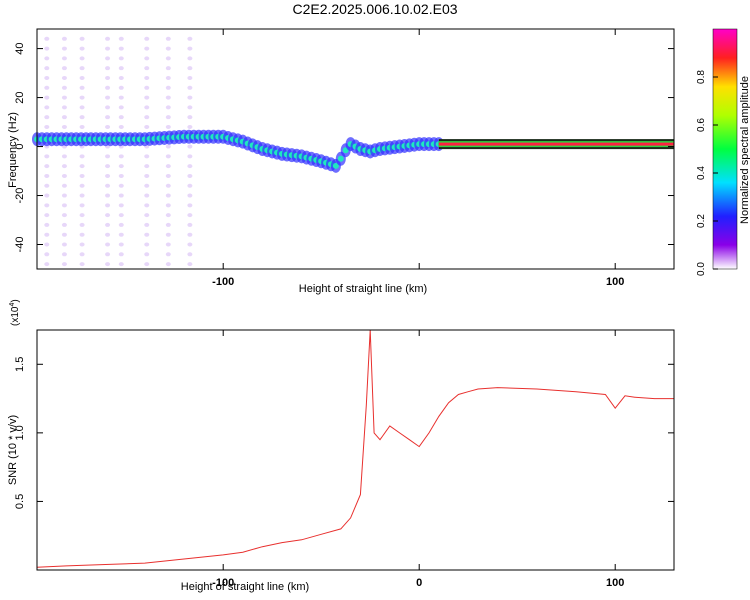 This screenshot has height=600, width=750. Describe the element at coordinates (419, 583) in the screenshot. I see `snr-x-tick-label: 0` at that location.